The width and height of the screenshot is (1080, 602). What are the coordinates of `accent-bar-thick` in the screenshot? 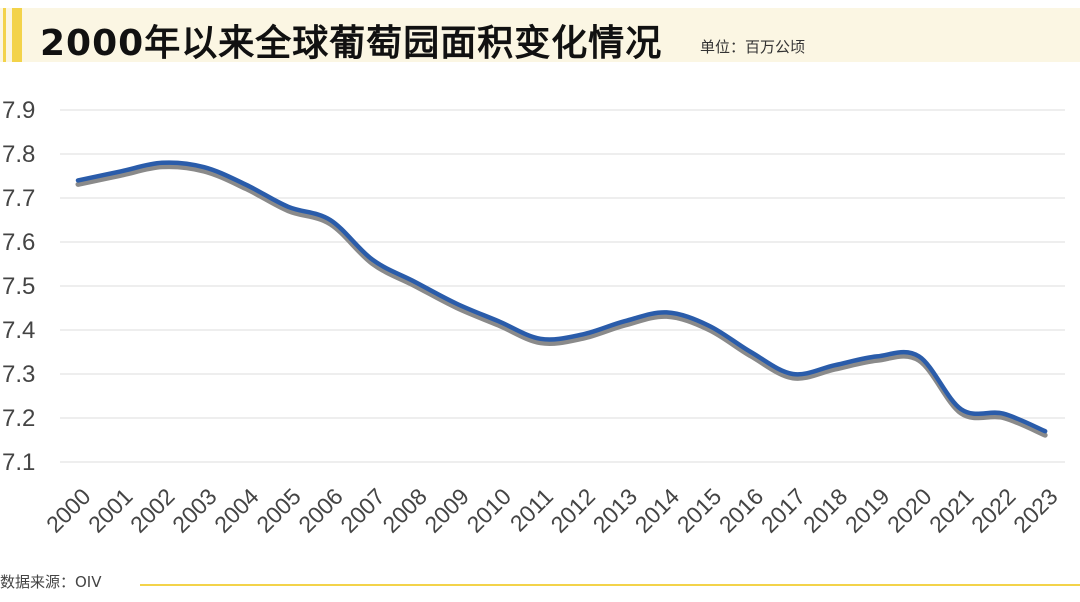 It's located at (17, 35).